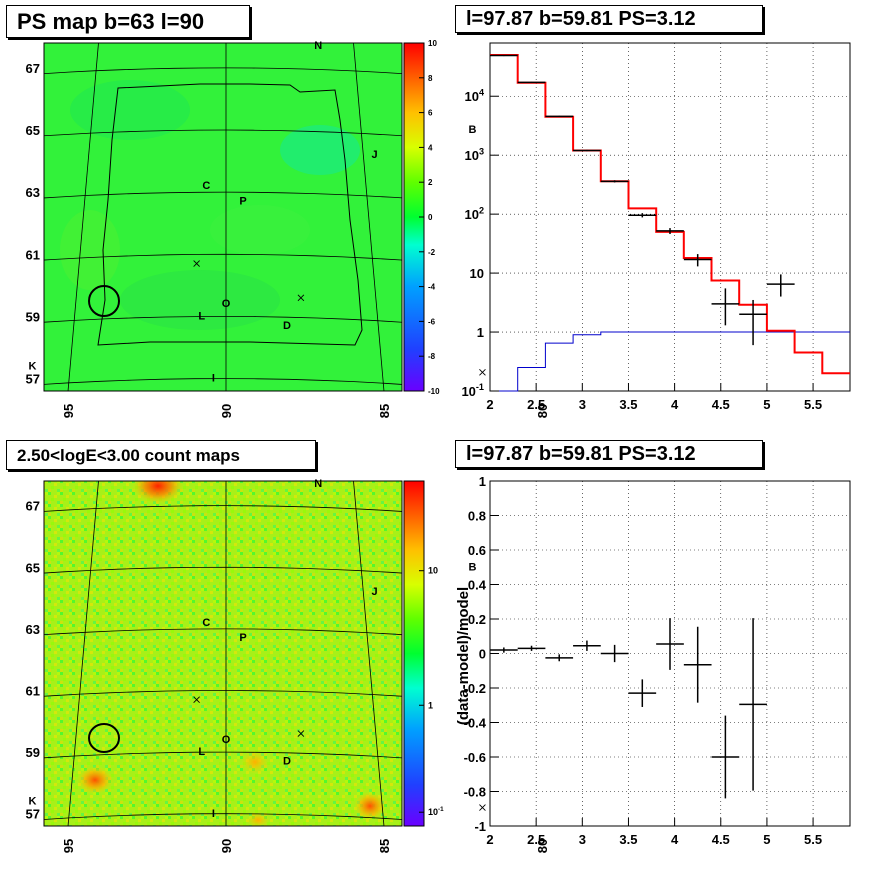  What do you see at coordinates (480, 826) in the screenshot?
I see `y-tick-label: -1` at bounding box center [480, 826].